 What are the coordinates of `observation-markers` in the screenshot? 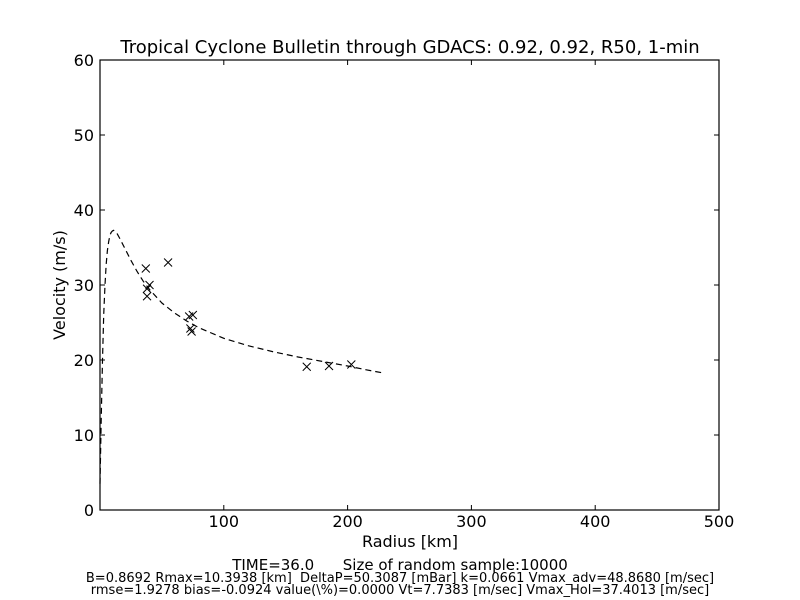 It's located at (248, 315).